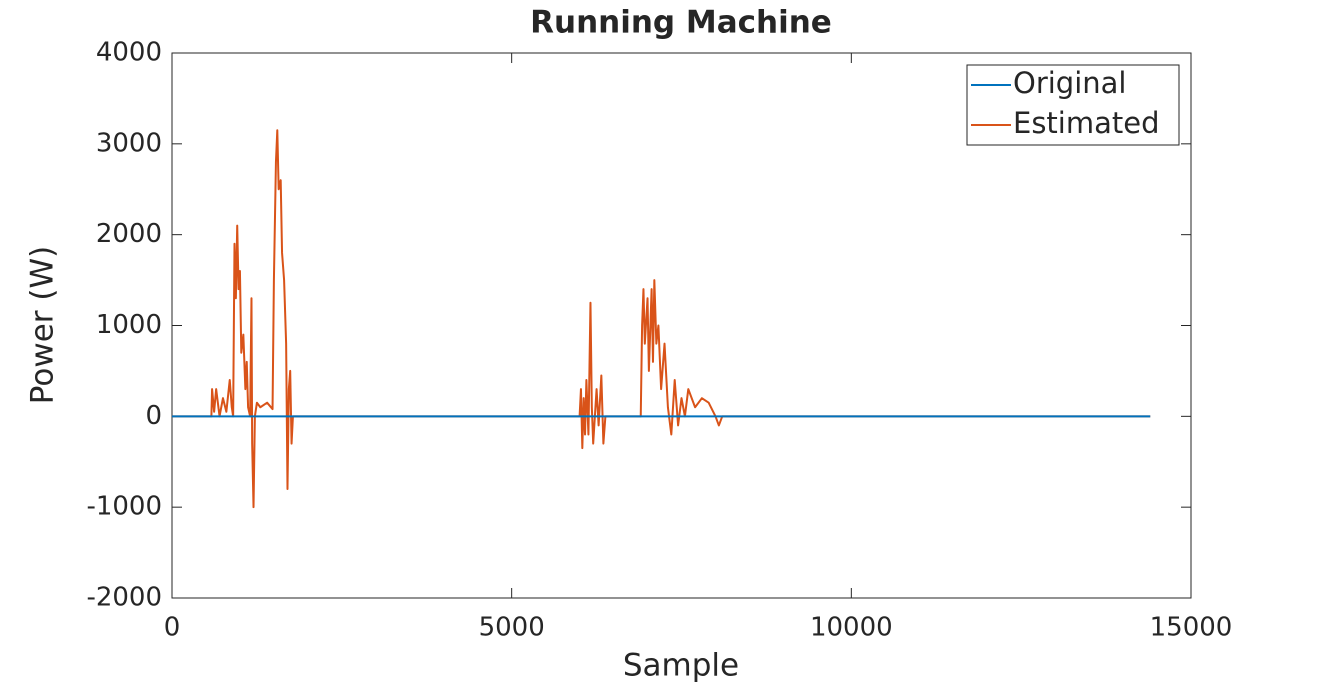 This screenshot has width=1317, height=693. Describe the element at coordinates (1073, 105) in the screenshot. I see `legend-box` at that location.